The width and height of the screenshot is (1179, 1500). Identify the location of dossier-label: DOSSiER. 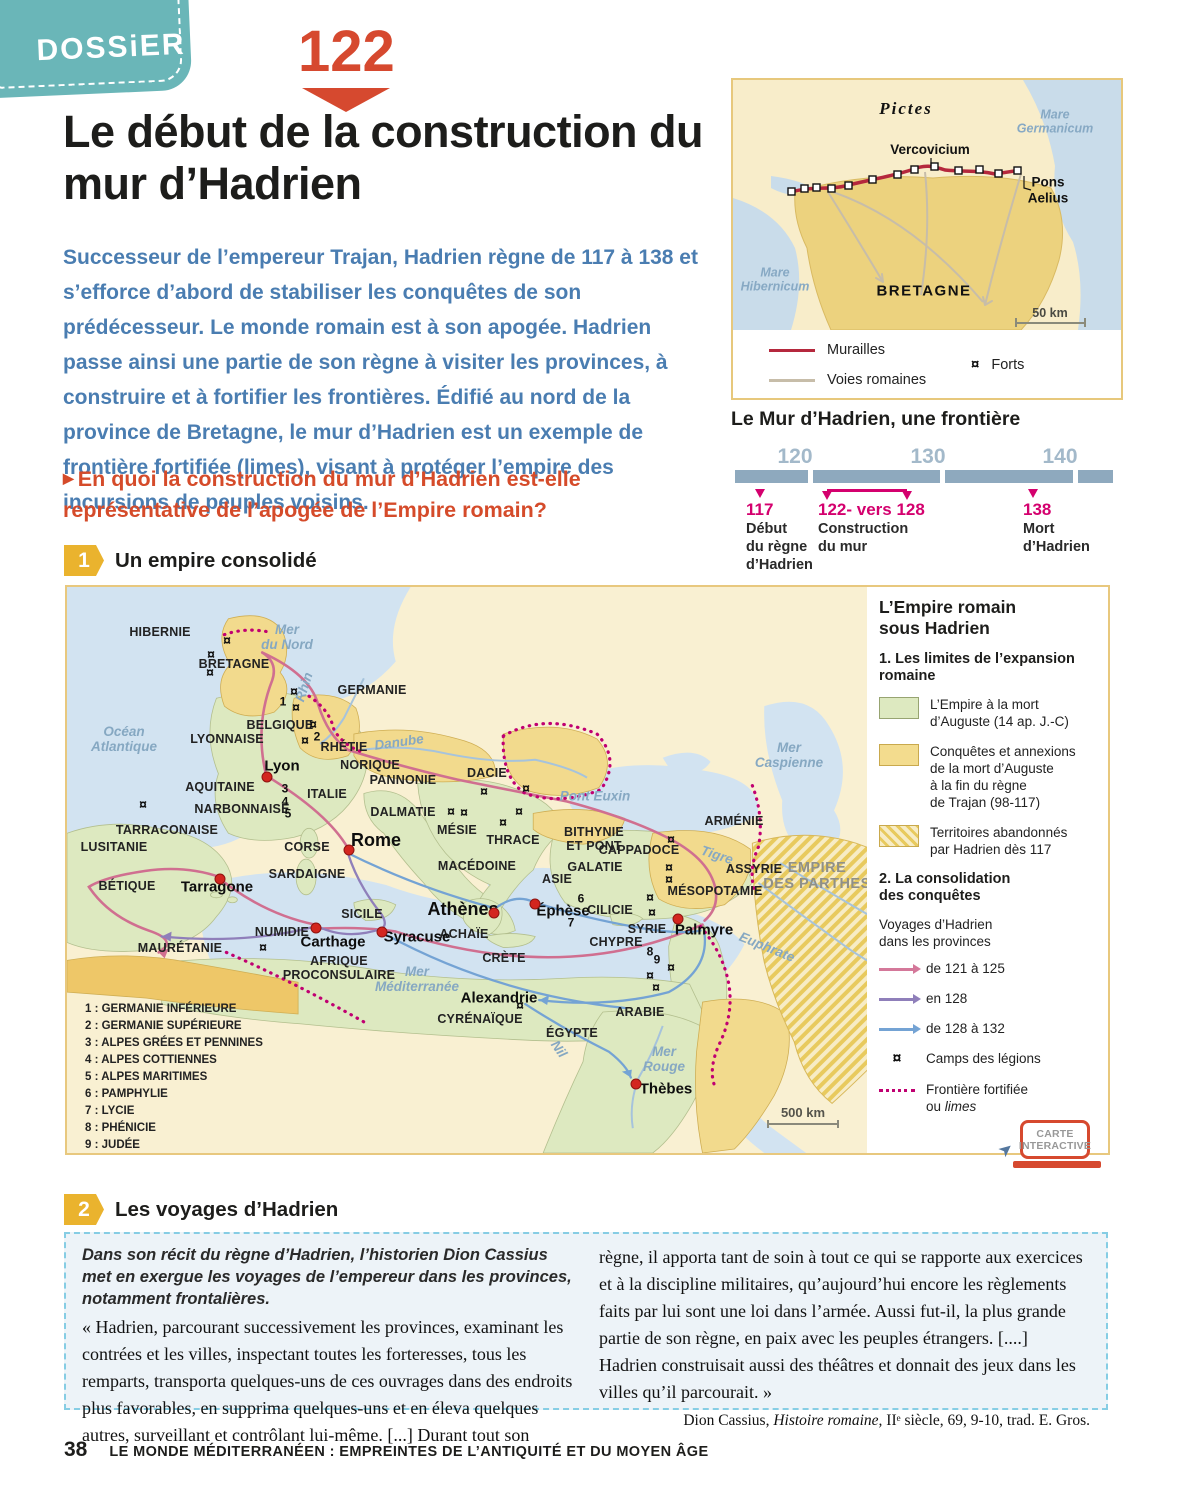
(111, 47).